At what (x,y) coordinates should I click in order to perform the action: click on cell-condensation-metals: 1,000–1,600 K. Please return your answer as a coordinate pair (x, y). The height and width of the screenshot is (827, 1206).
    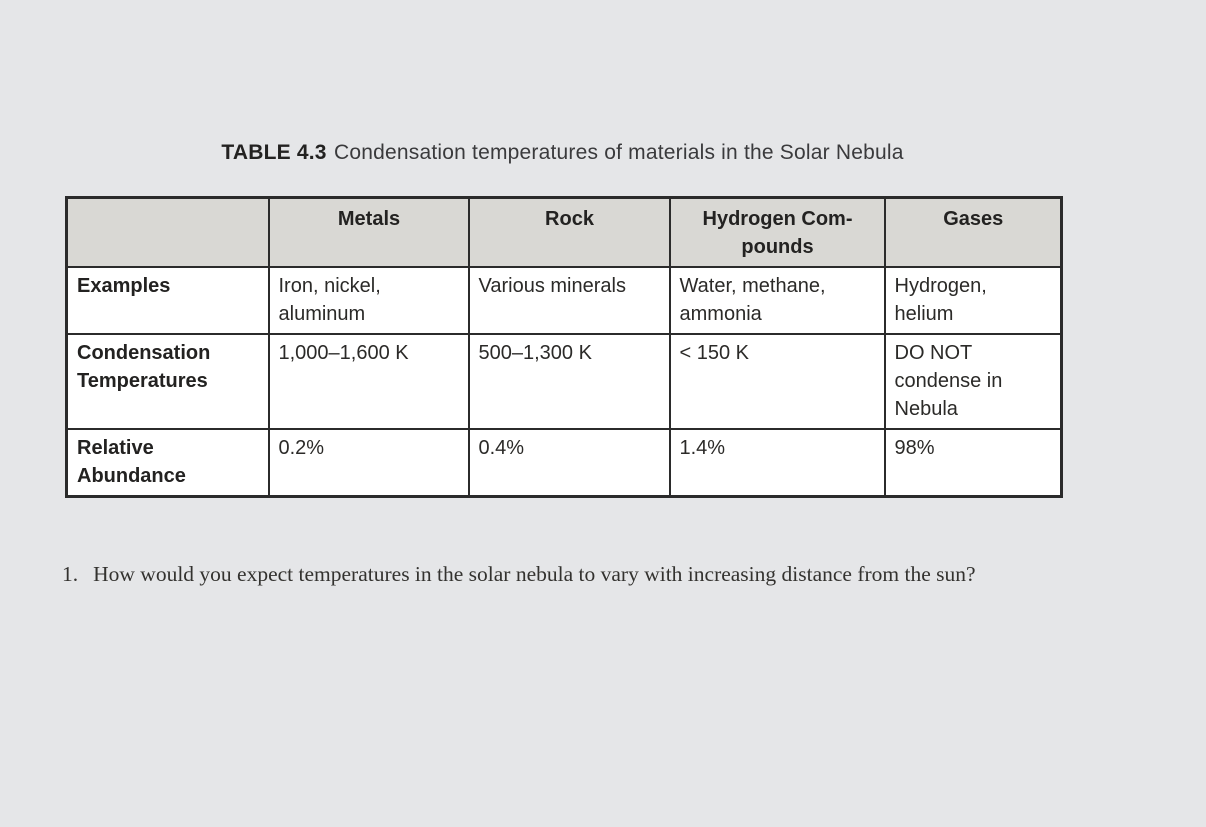
    Looking at the image, I should click on (368, 382).